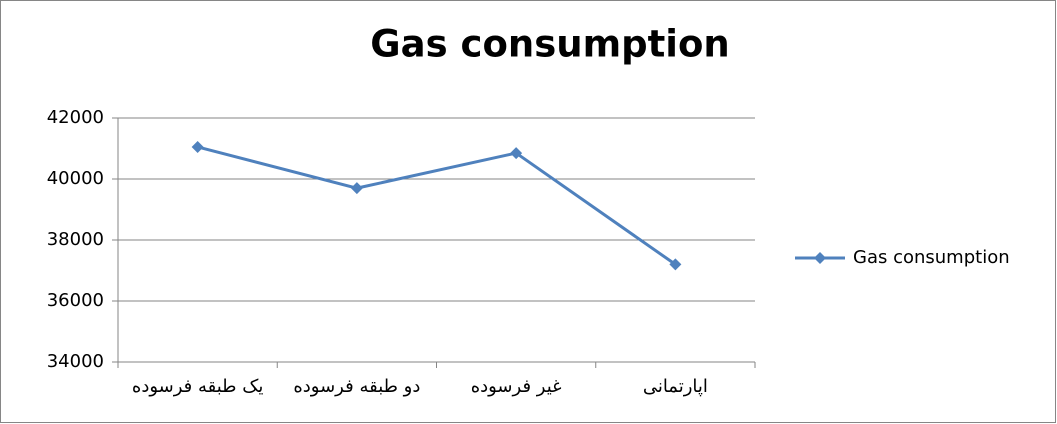 The width and height of the screenshot is (1057, 424). Describe the element at coordinates (675, 386) in the screenshot. I see `x-tick-label: اپارتمانی` at that location.